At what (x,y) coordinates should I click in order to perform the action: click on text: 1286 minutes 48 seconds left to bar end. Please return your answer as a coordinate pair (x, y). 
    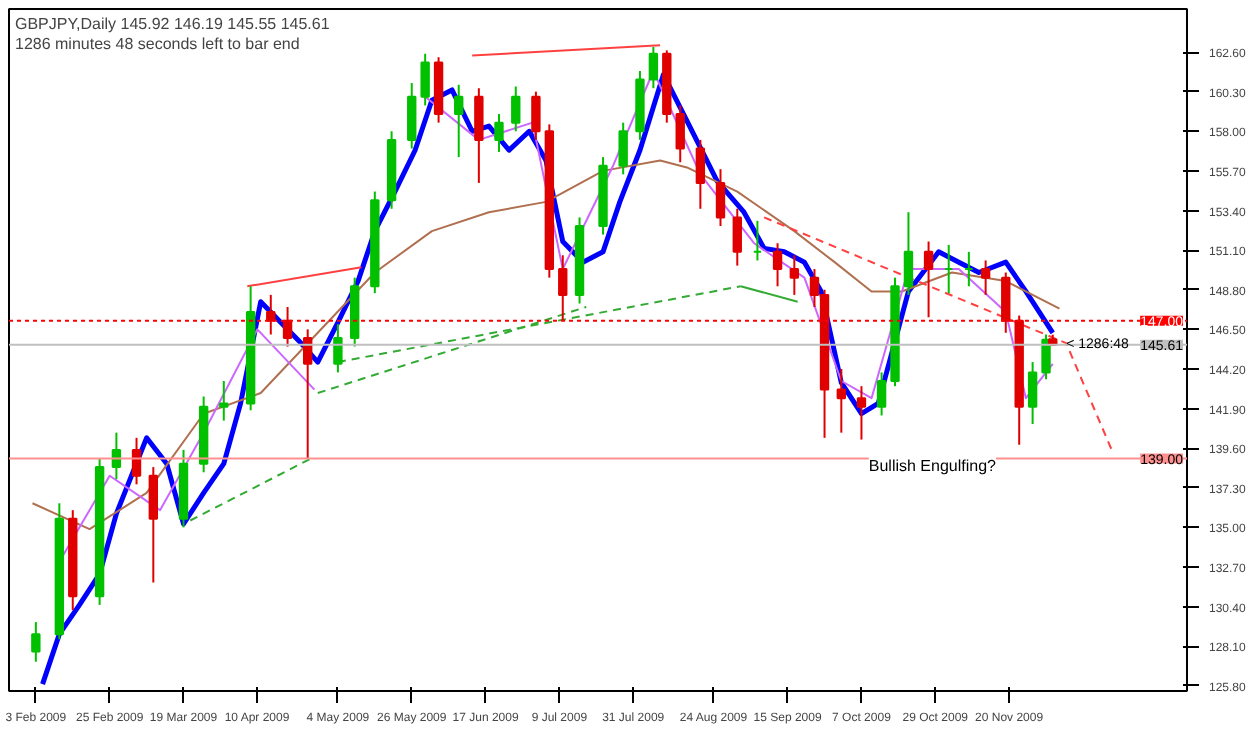
    Looking at the image, I should click on (157, 44).